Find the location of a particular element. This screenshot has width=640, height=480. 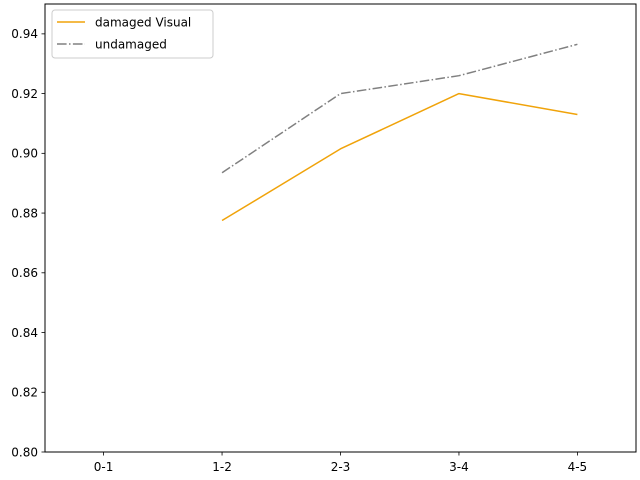

x-tick-label: 3-4 is located at coordinates (459, 467).